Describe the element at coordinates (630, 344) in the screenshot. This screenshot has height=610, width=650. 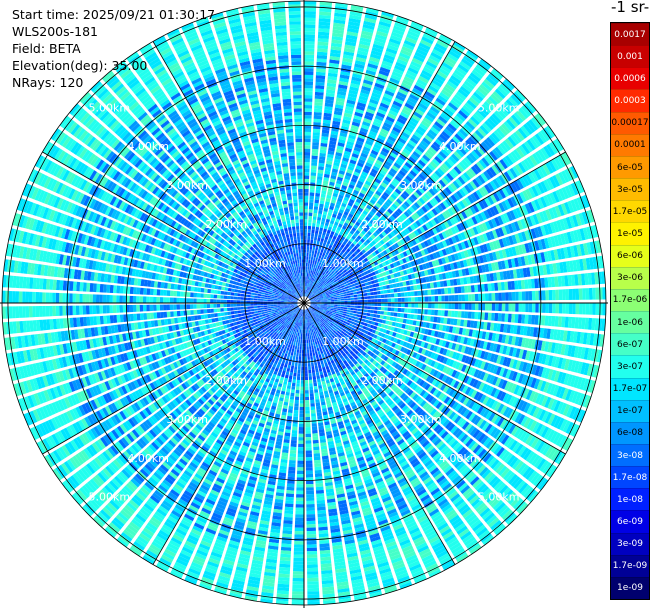
I see `colorbar-bin: 6e-07` at that location.